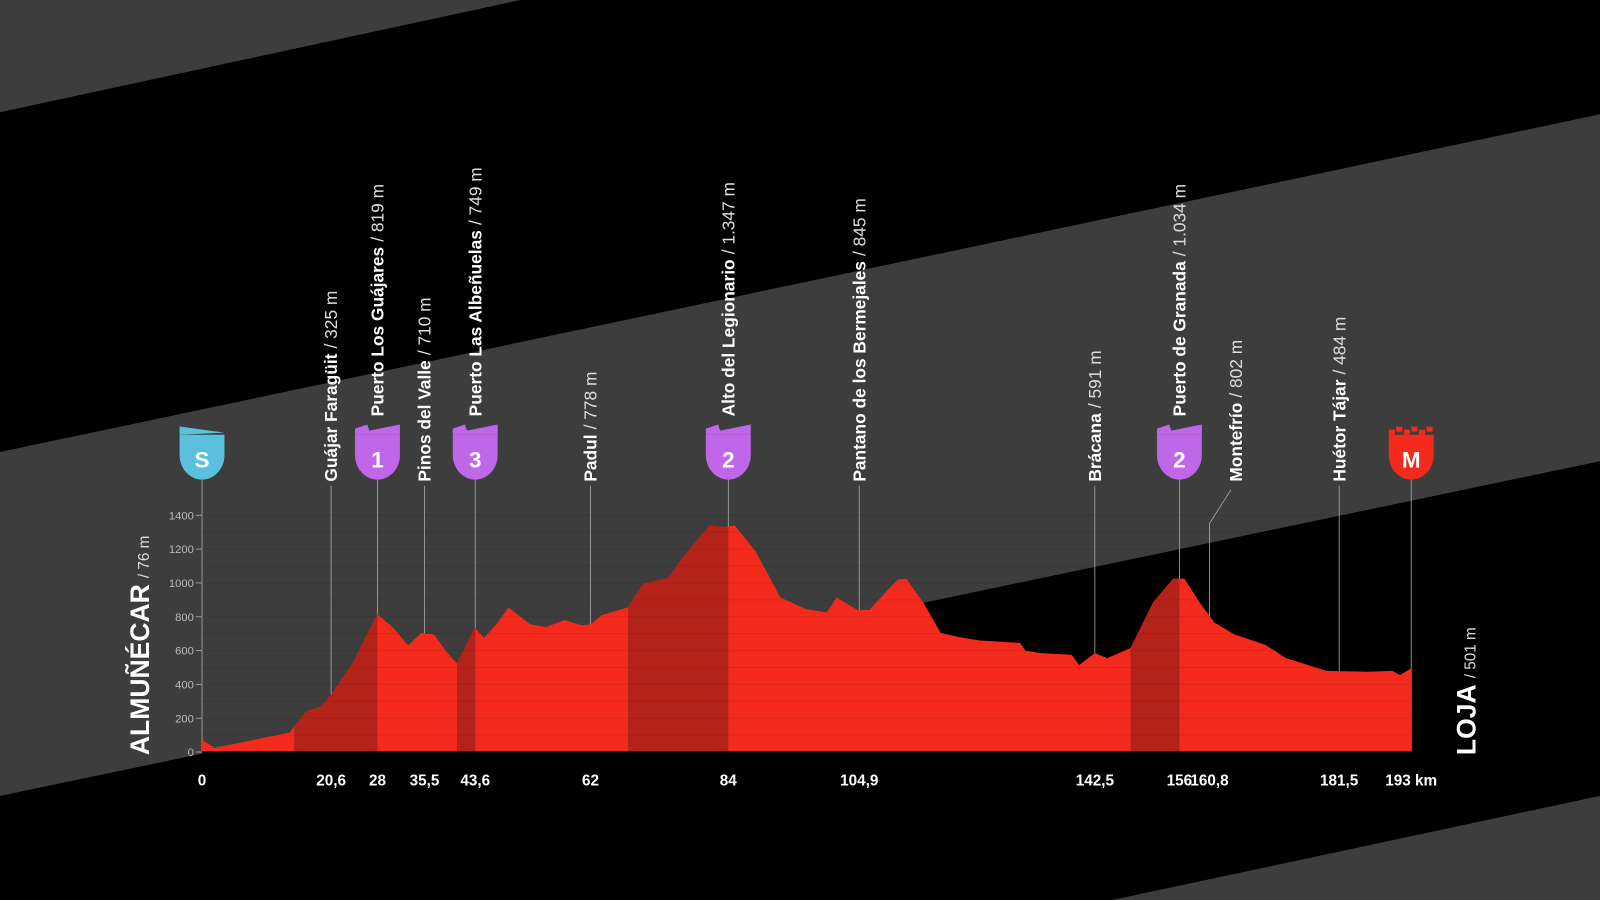 This screenshot has height=900, width=1600. What do you see at coordinates (202, 430) in the screenshot?
I see `start-flag-icon` at bounding box center [202, 430].